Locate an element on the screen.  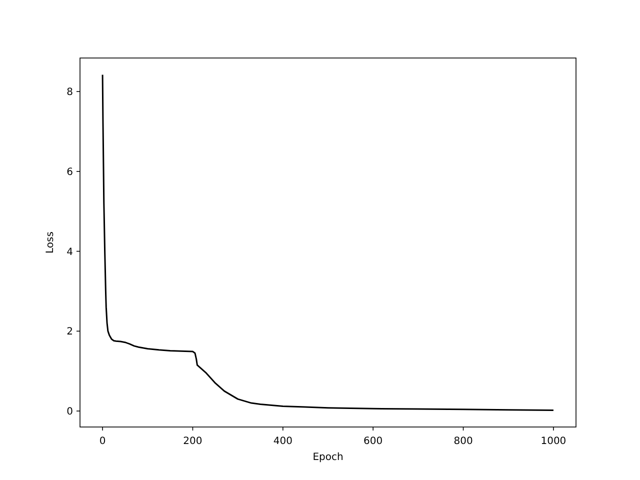
y-tick-label: 4 is located at coordinates (69, 252).